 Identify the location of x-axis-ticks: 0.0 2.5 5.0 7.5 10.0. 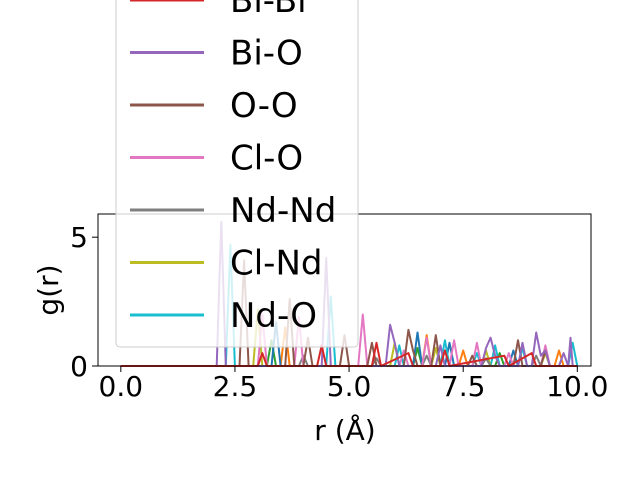
(353, 384).